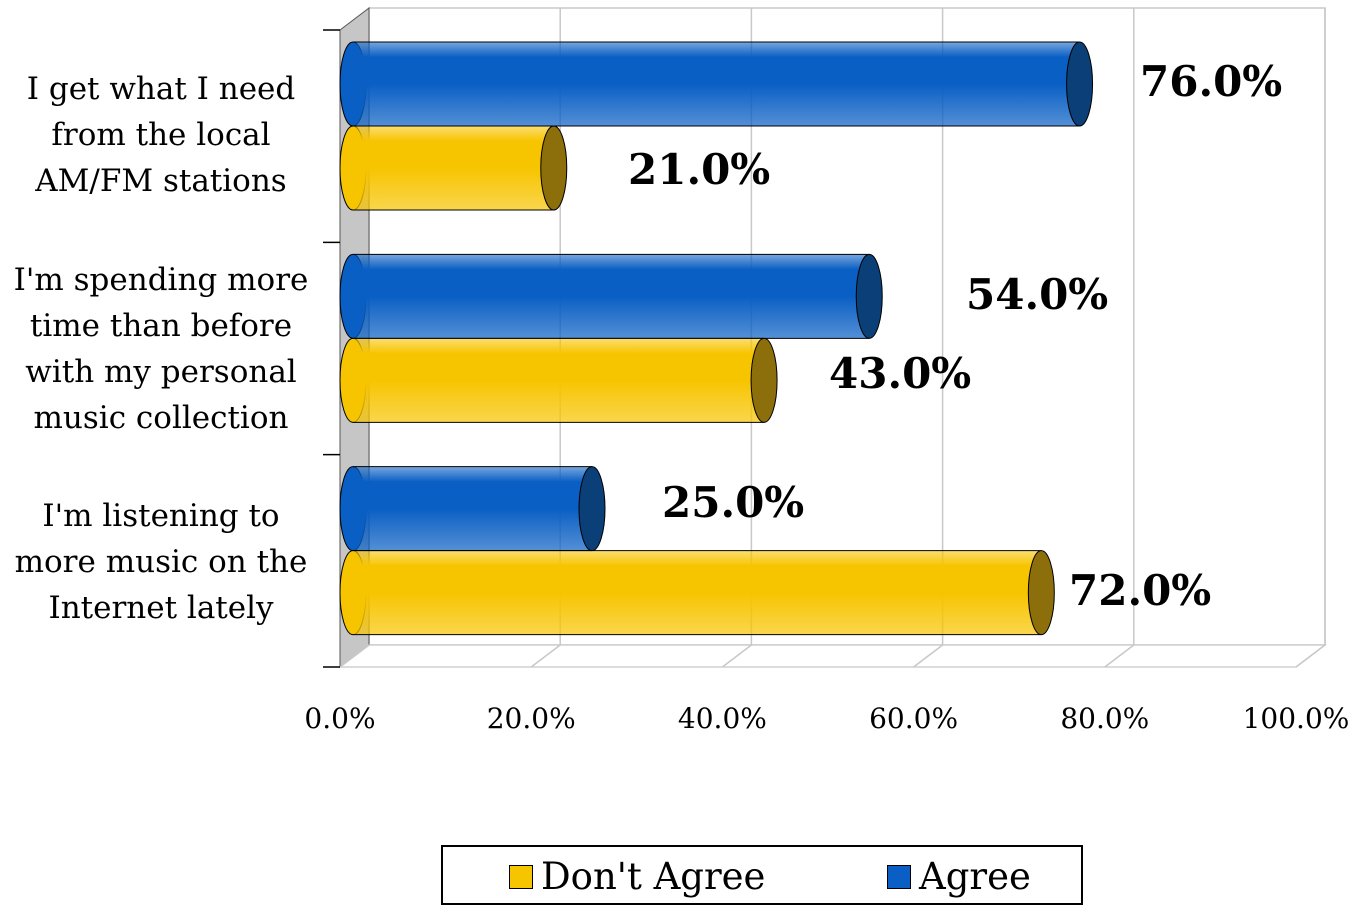 The width and height of the screenshot is (1364, 905). What do you see at coordinates (161, 89) in the screenshot?
I see `category-label-line: I get what I need` at bounding box center [161, 89].